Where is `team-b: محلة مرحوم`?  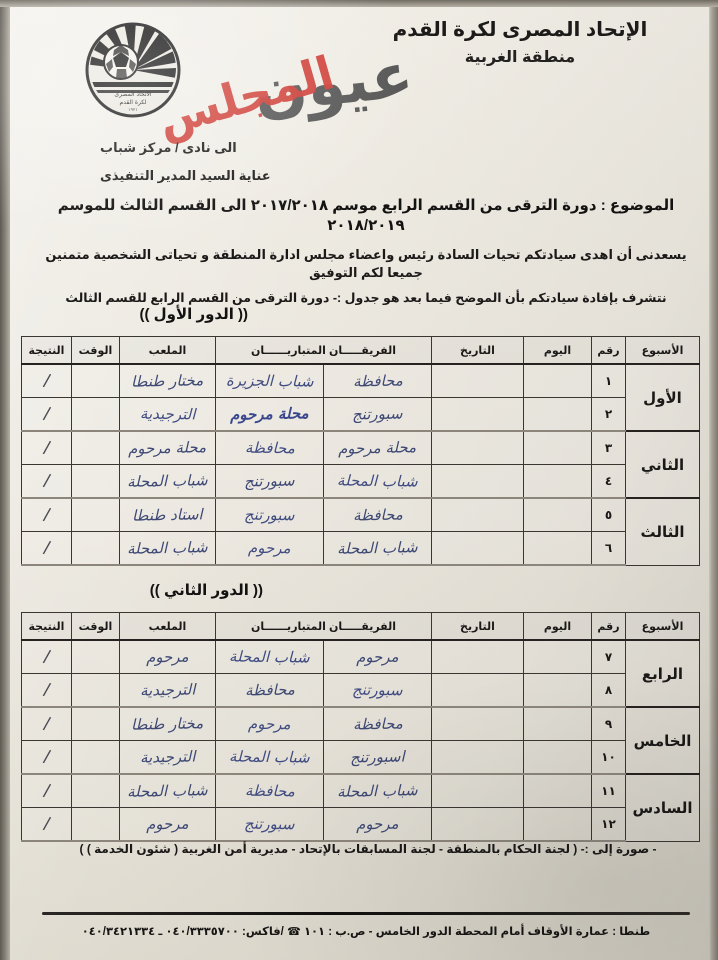 team-b: محلة مرحوم is located at coordinates (269, 414).